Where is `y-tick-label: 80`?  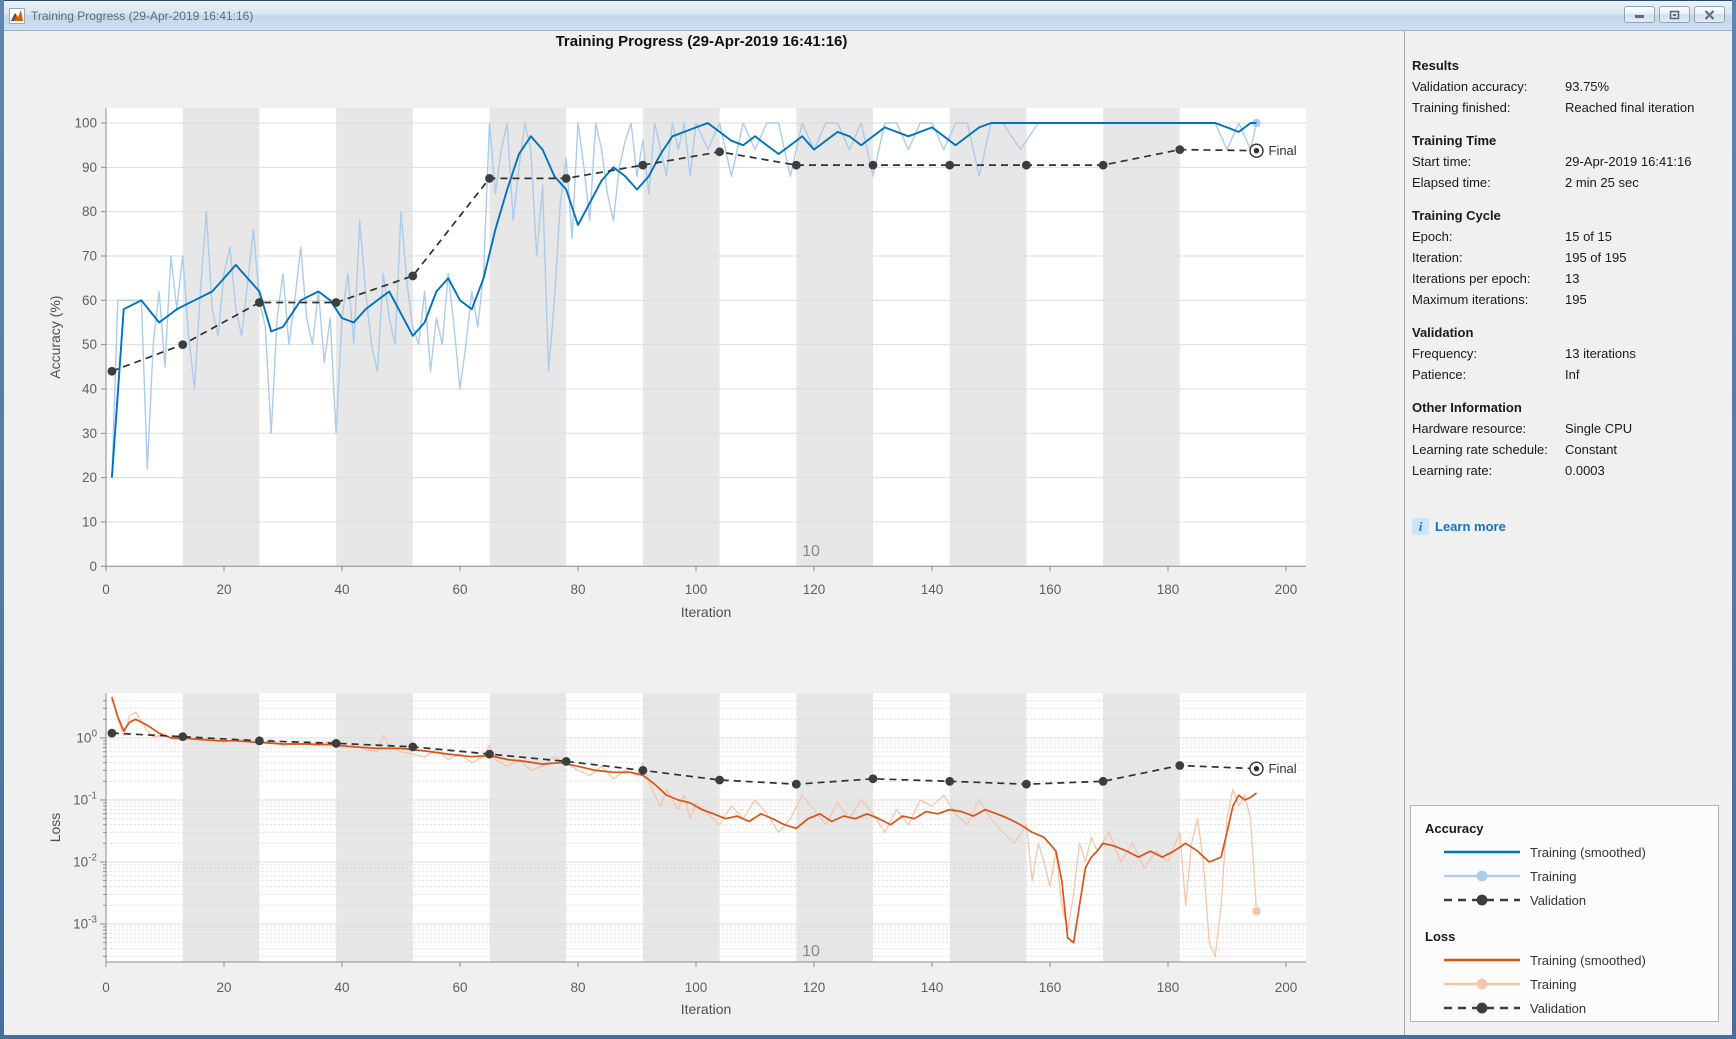
y-tick-label: 80 is located at coordinates (89, 211).